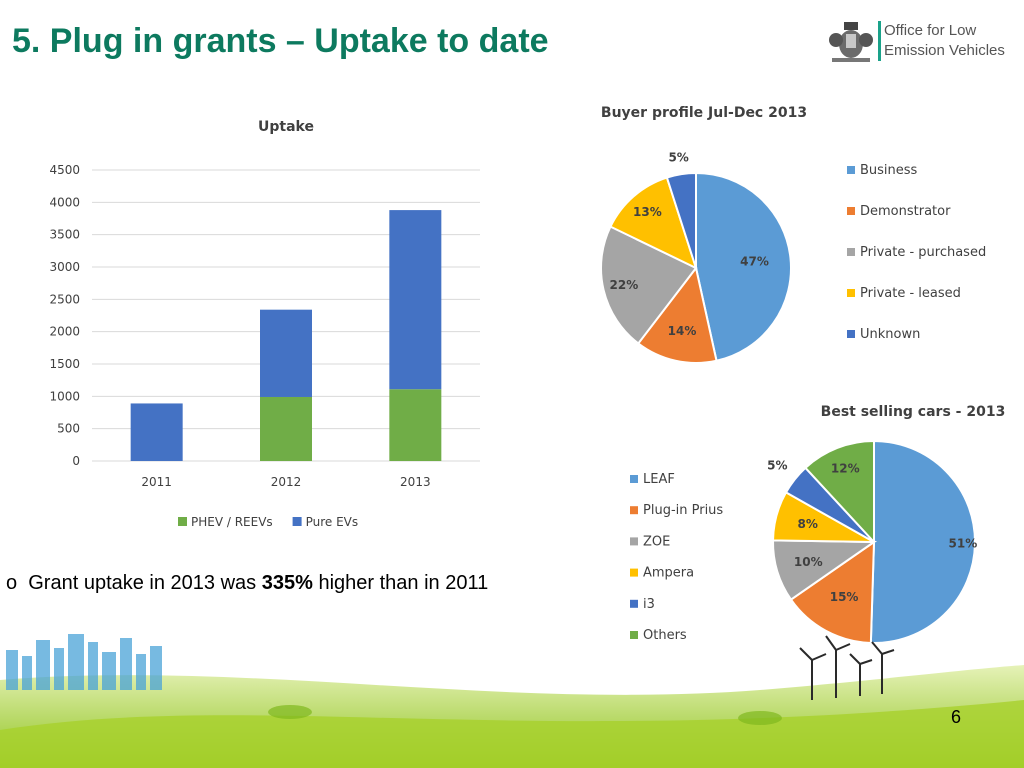 The image size is (1024, 768). Describe the element at coordinates (682, 331) in the screenshot. I see `pie-data-label: 14%` at that location.